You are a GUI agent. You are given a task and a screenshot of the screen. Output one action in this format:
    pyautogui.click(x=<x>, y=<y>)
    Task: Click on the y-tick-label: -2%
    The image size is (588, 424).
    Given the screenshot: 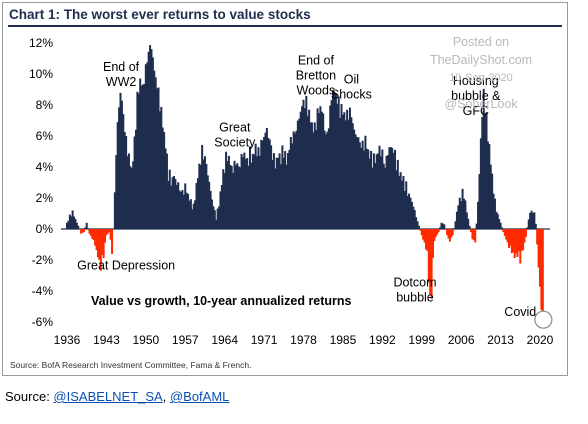 What is the action you would take?
    pyautogui.click(x=43, y=260)
    